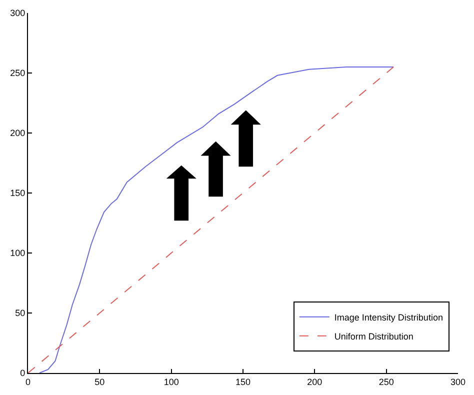 Image resolution: width=474 pixels, height=395 pixels. Describe the element at coordinates (386, 381) in the screenshot. I see `x-tick-label: 250` at that location.